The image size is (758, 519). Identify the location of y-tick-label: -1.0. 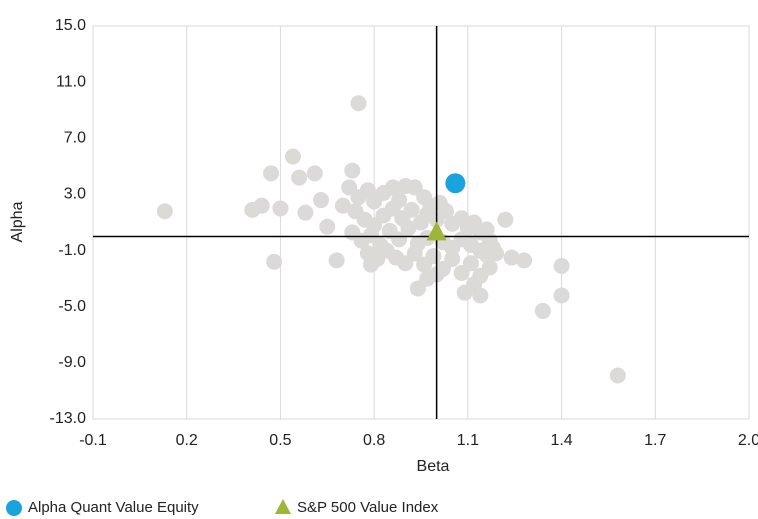
(72, 250).